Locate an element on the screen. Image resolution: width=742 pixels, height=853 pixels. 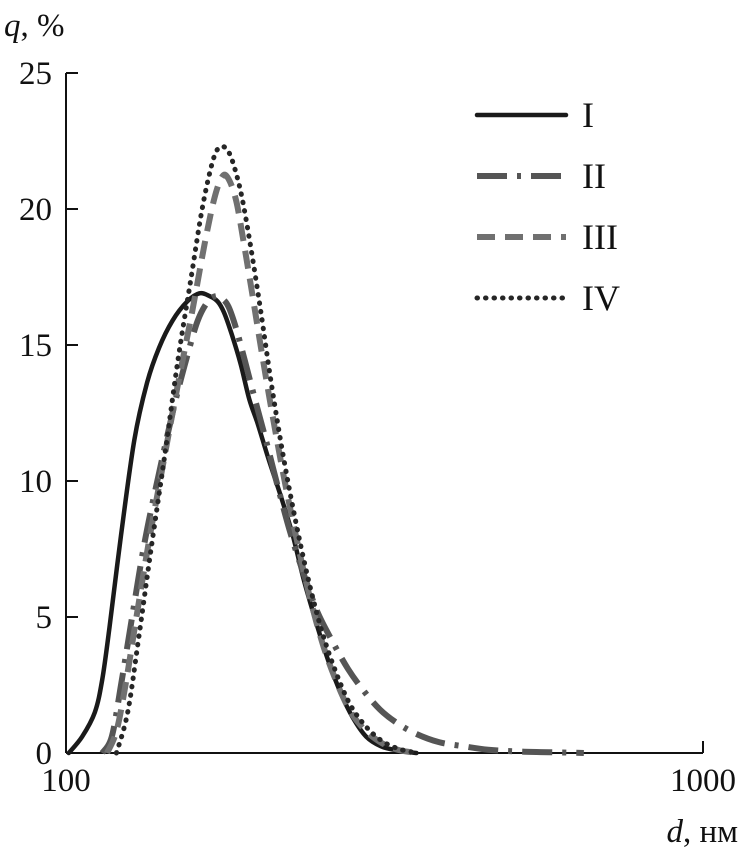
y-tick-label-15: 15 is located at coordinates (35, 346).